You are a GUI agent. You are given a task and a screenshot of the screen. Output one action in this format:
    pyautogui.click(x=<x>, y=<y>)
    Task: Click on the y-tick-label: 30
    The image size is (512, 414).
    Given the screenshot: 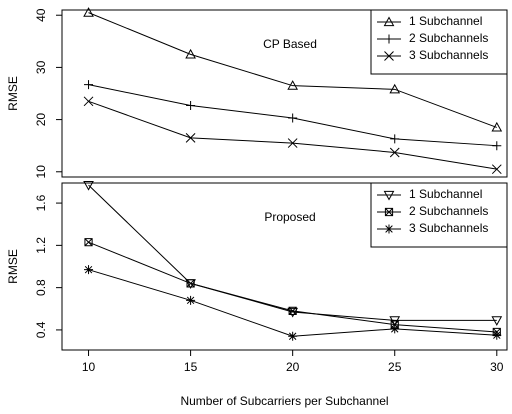 What is the action you would take?
    pyautogui.click(x=41, y=67)
    